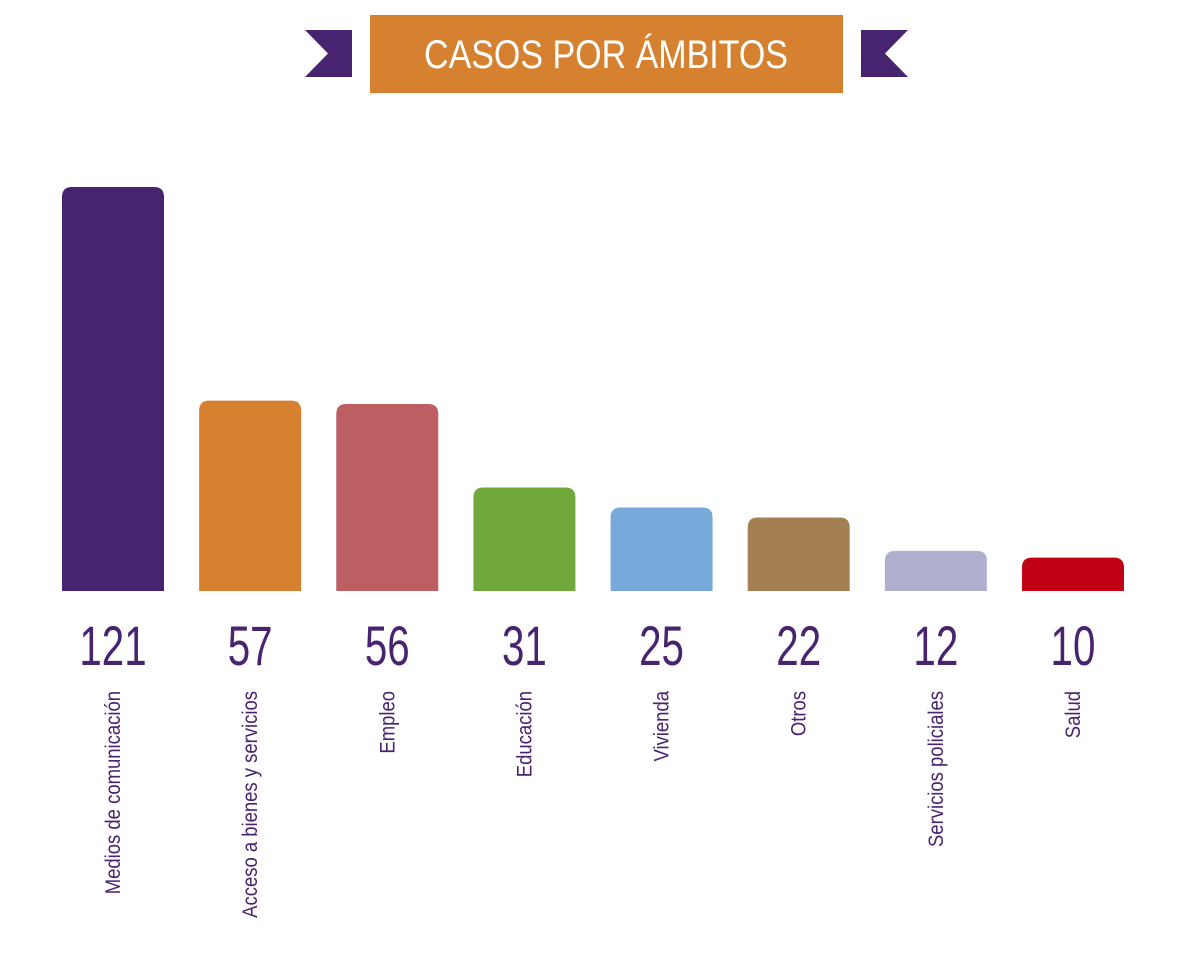 The height and width of the screenshot is (969, 1200). Describe the element at coordinates (661, 647) in the screenshot. I see `value-label: 25` at that location.